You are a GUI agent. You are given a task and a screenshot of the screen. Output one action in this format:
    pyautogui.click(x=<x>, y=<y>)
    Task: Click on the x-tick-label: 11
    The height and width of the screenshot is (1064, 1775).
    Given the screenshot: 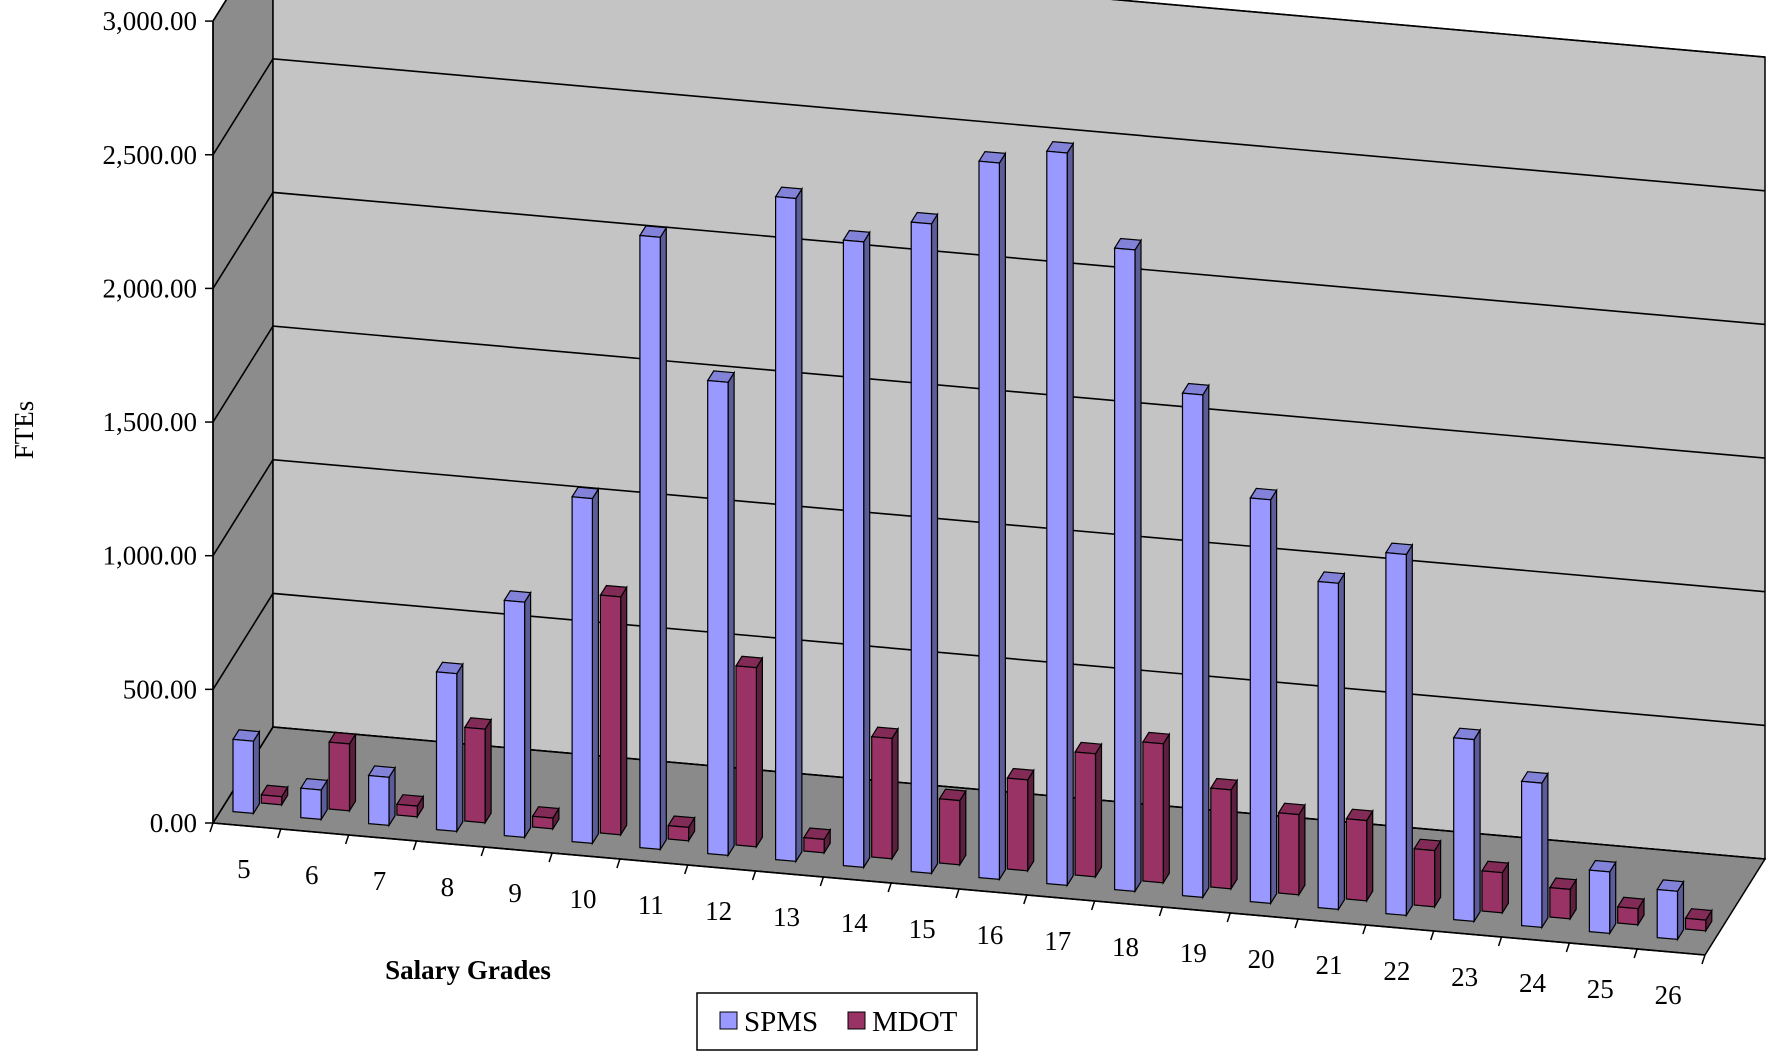 What is the action you would take?
    pyautogui.click(x=651, y=905)
    